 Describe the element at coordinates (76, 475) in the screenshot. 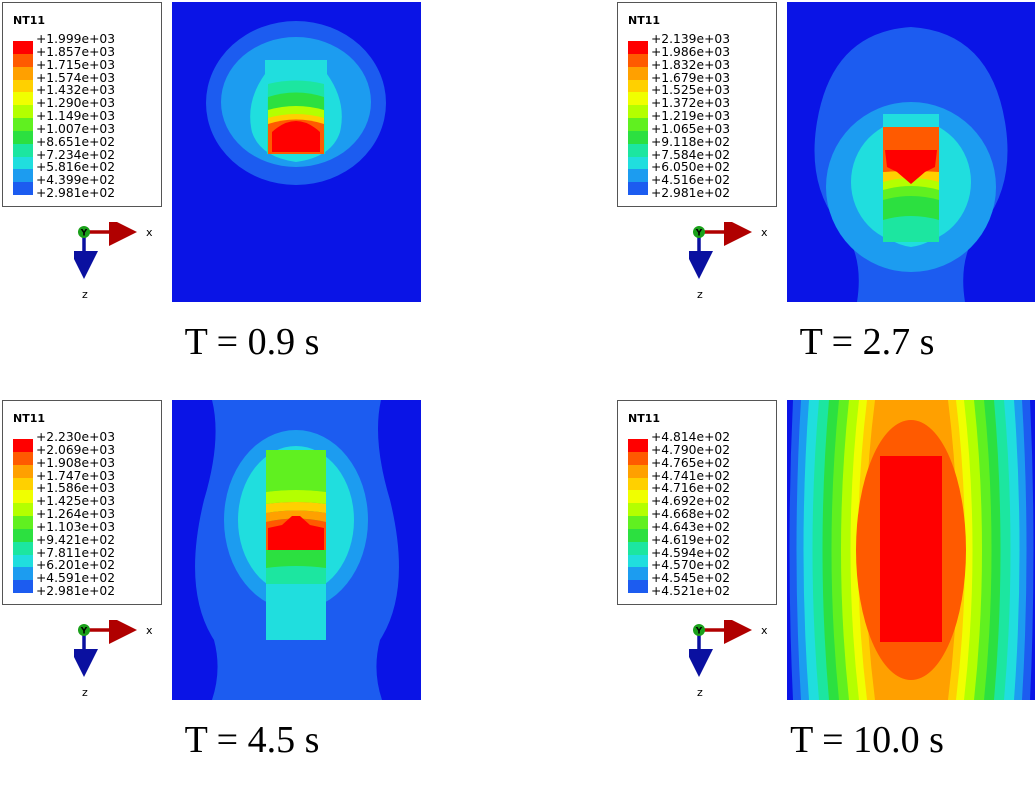

I see `legend-value: +1.747e+03` at that location.